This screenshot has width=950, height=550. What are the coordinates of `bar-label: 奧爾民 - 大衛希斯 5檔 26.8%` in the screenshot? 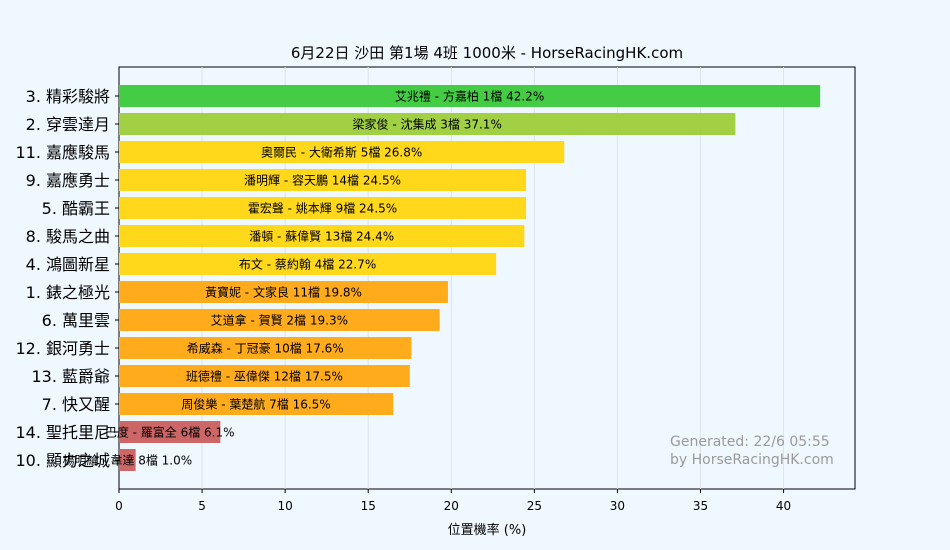 It's located at (341, 152).